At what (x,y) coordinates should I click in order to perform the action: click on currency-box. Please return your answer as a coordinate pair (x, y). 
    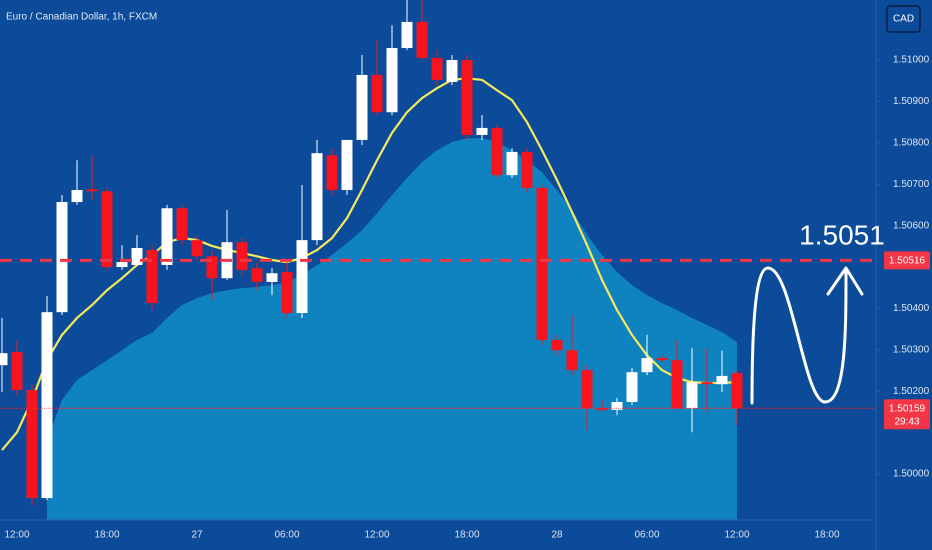
    Looking at the image, I should click on (903, 19).